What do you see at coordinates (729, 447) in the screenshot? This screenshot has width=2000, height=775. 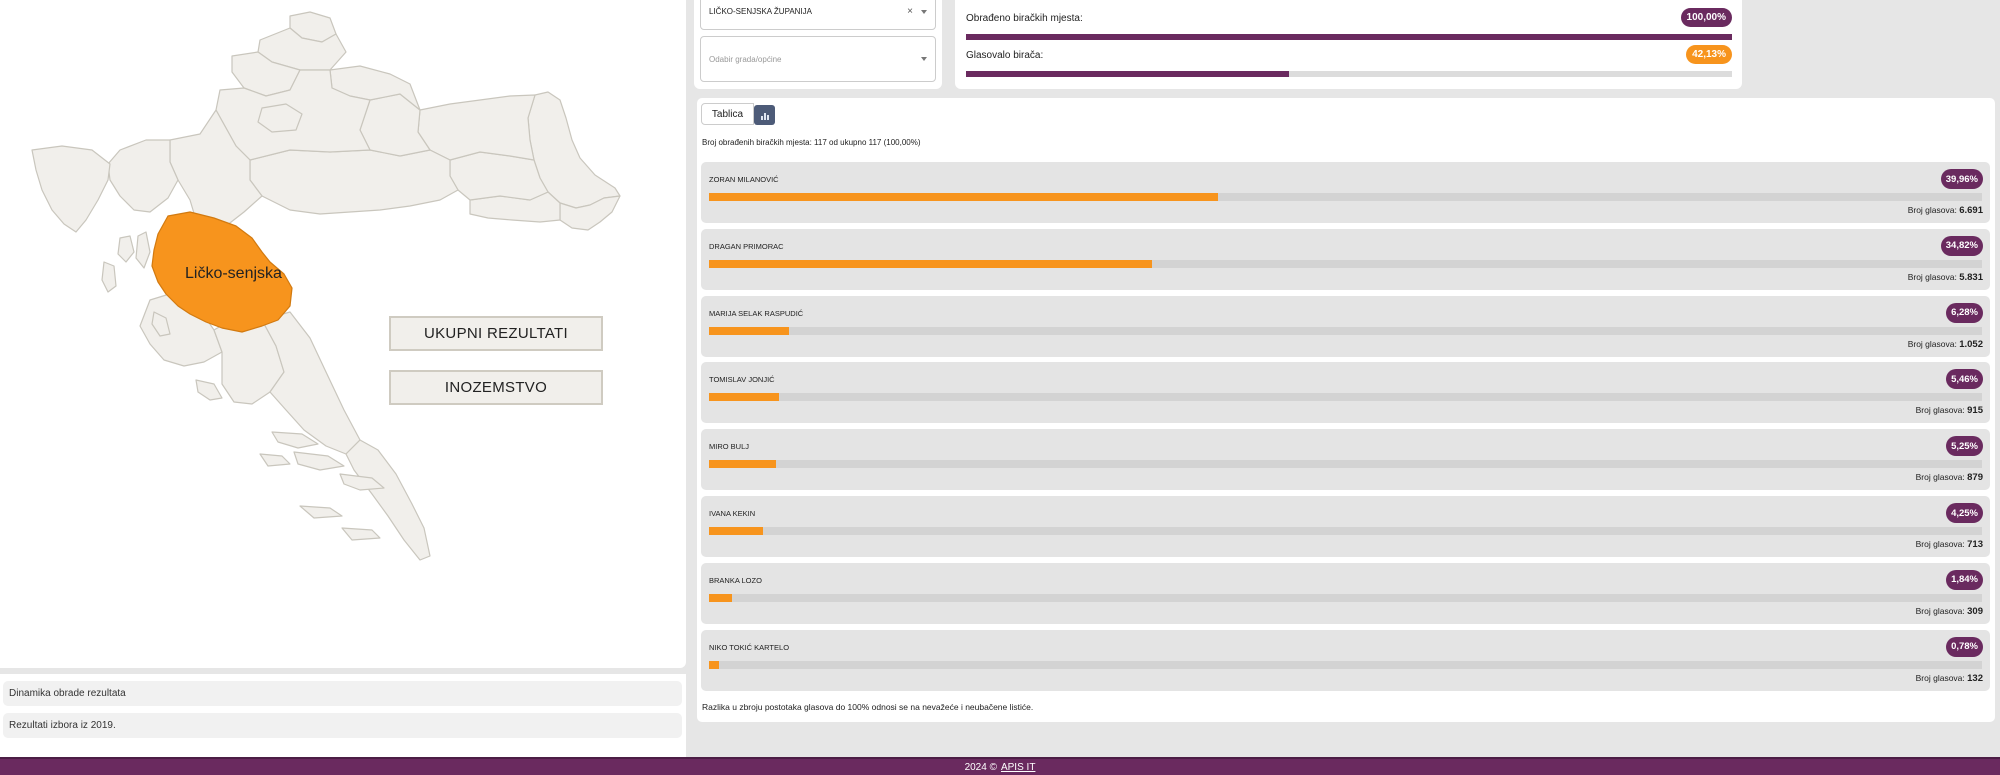 I see `candidate-name: MIRO BULJ` at bounding box center [729, 447].